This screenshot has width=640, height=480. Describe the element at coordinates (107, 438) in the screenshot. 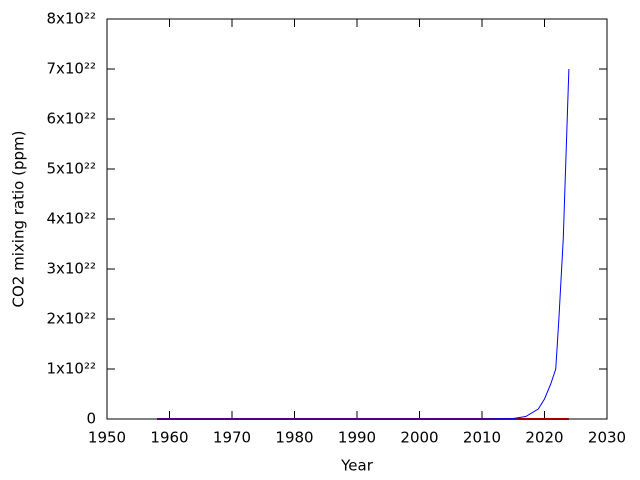

I see `x-tick-label: 1950` at that location.